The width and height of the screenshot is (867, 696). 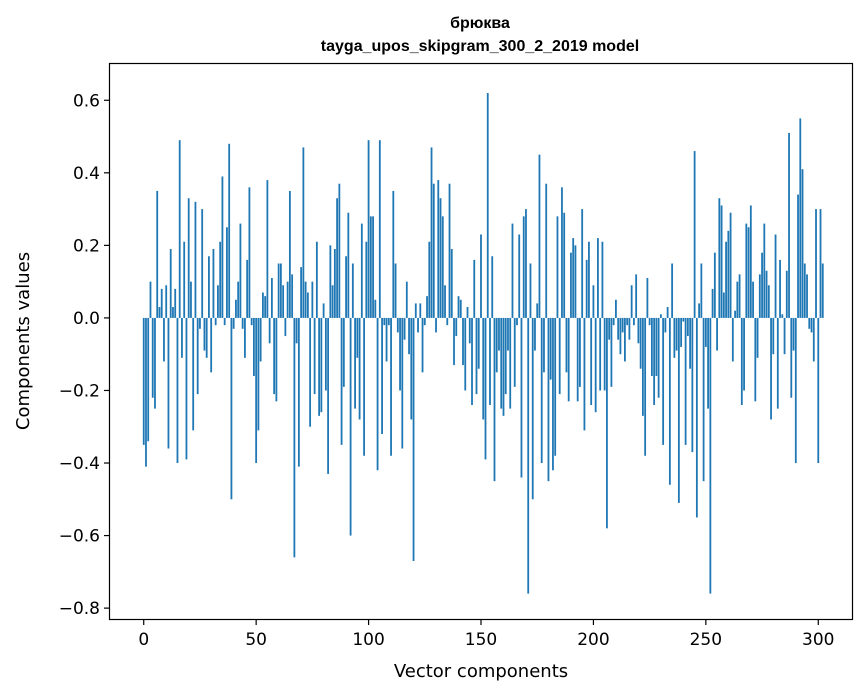 What do you see at coordinates (79, 391) in the screenshot?
I see `y-tick-label-3: −0.2` at bounding box center [79, 391].